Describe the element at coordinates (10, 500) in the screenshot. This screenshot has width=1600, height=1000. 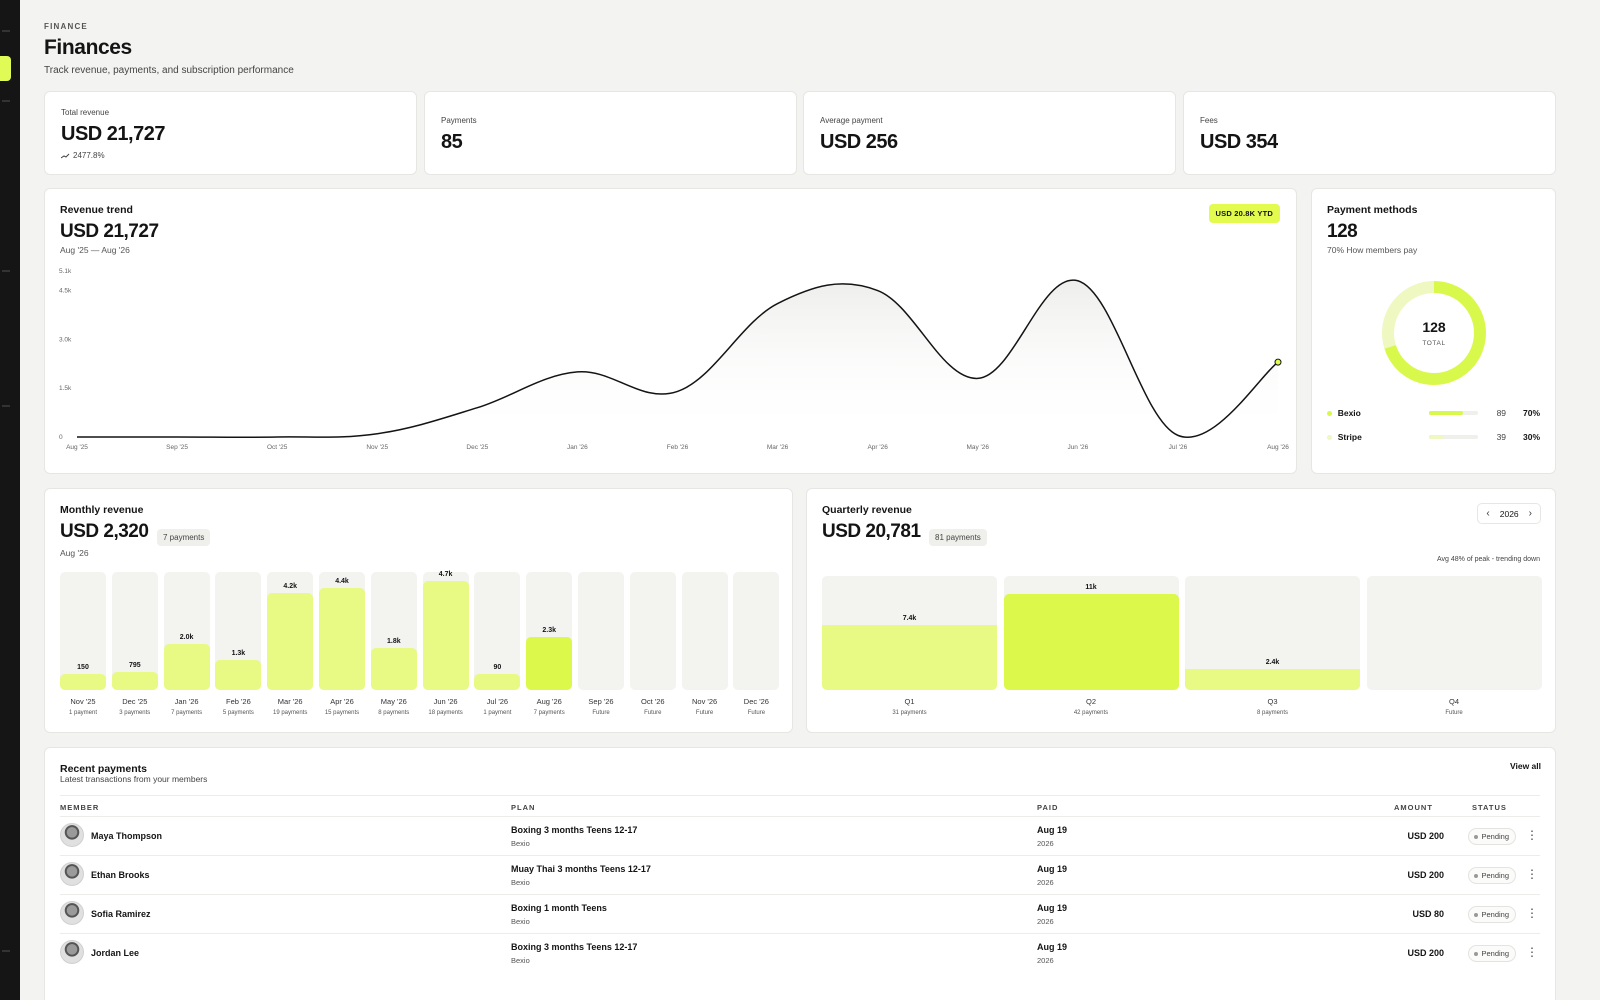
I see `app-sidebar-rail` at that location.